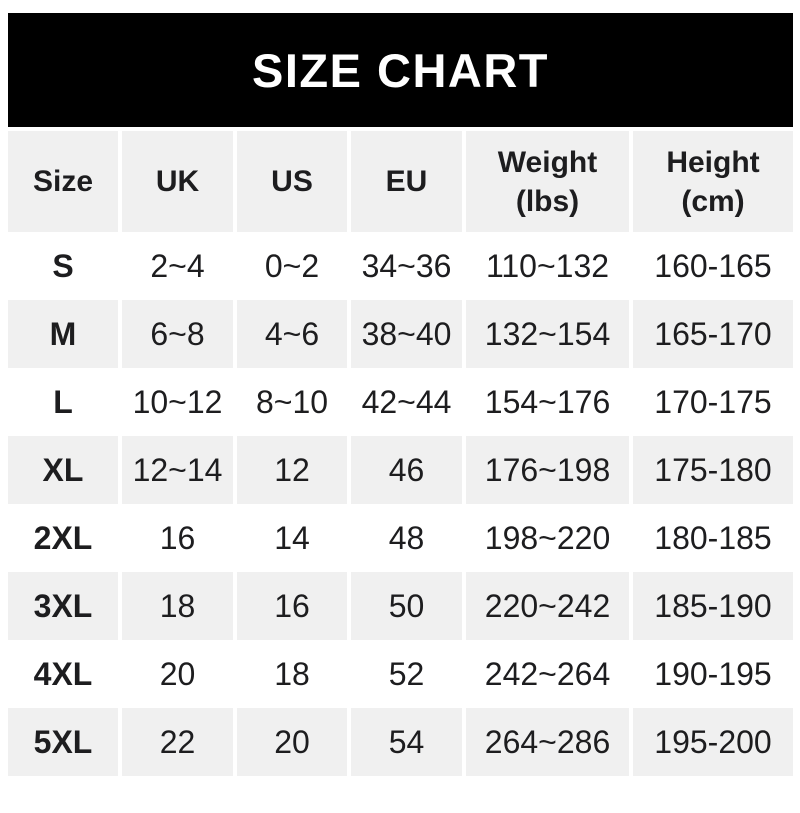  I want to click on column-header-weight: Weight (lbs), so click(547, 181).